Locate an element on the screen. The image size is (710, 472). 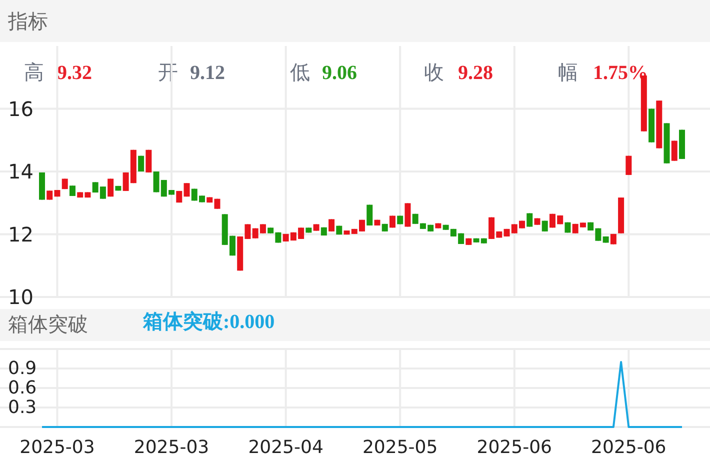
chart-title: 箱体突破 is located at coordinates (48, 324).